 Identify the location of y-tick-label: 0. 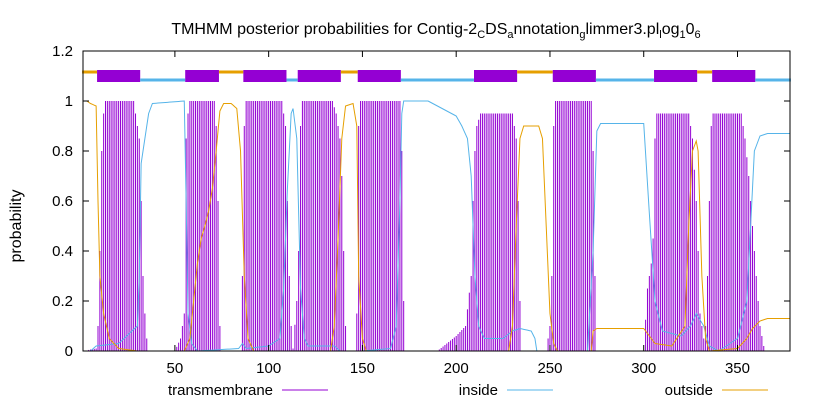
(69, 351).